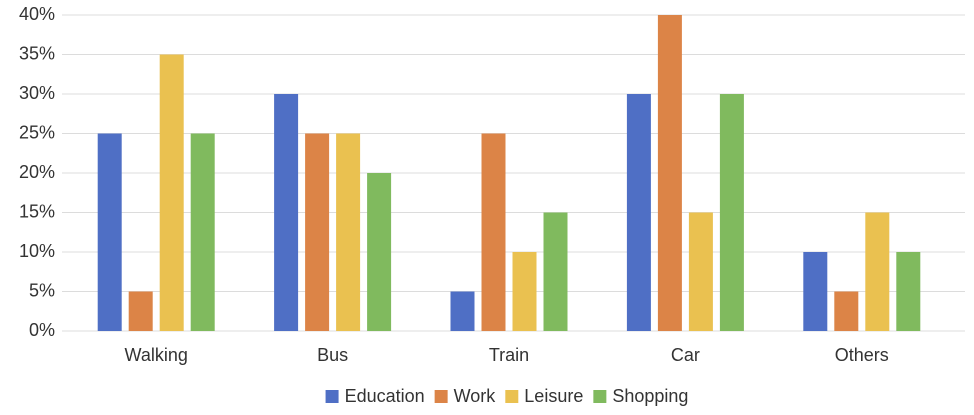 The width and height of the screenshot is (974, 415). What do you see at coordinates (385, 396) in the screenshot?
I see `legend-label: Education` at bounding box center [385, 396].